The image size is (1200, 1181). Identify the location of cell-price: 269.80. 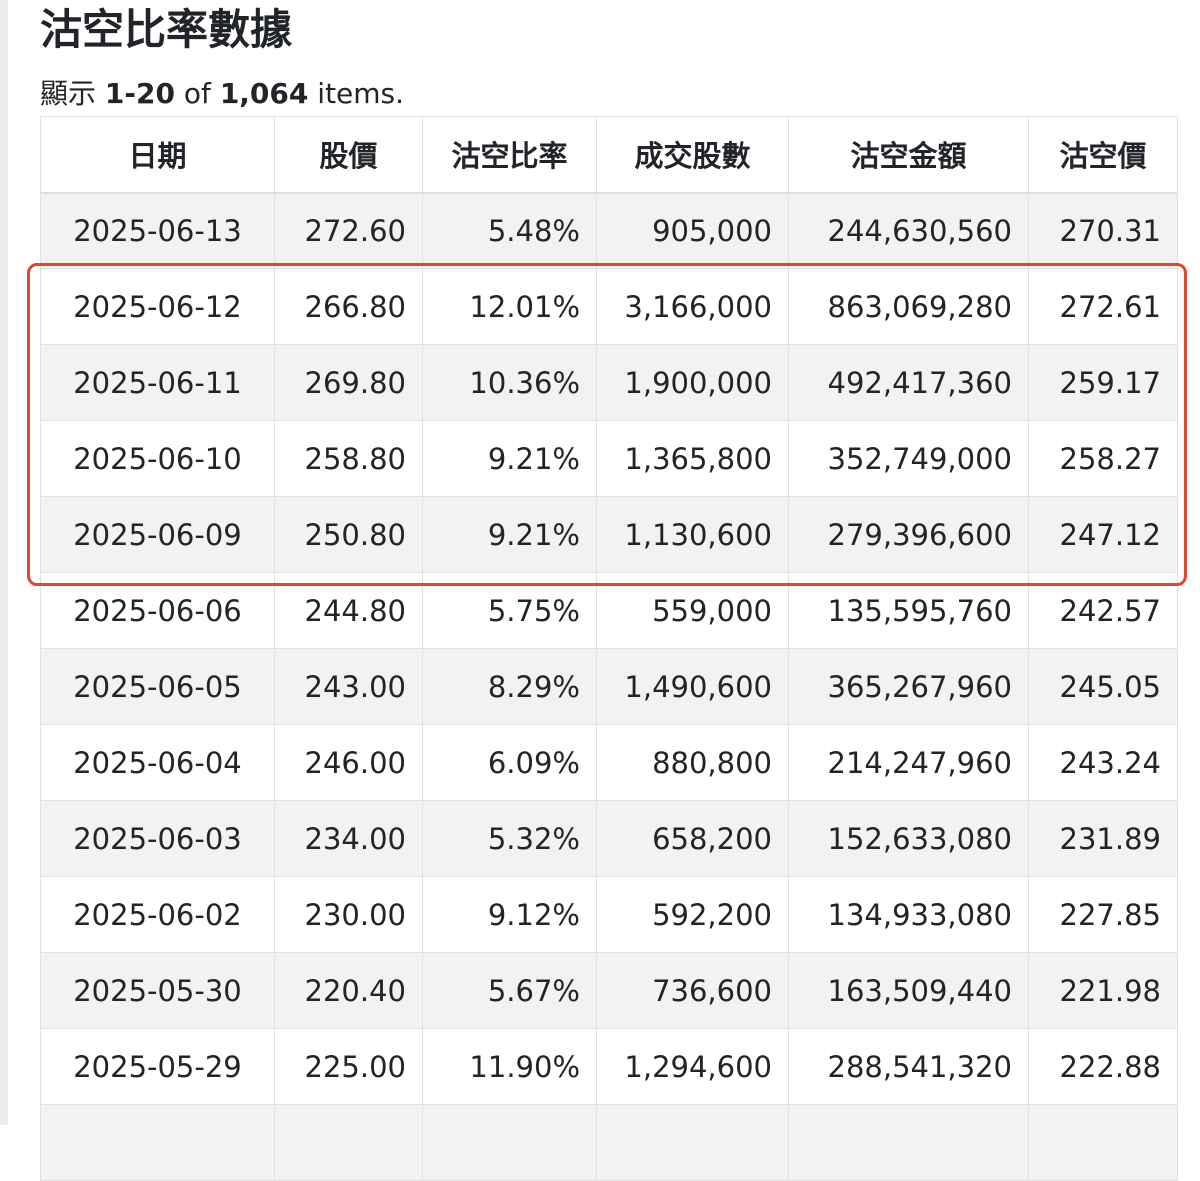
(348, 382).